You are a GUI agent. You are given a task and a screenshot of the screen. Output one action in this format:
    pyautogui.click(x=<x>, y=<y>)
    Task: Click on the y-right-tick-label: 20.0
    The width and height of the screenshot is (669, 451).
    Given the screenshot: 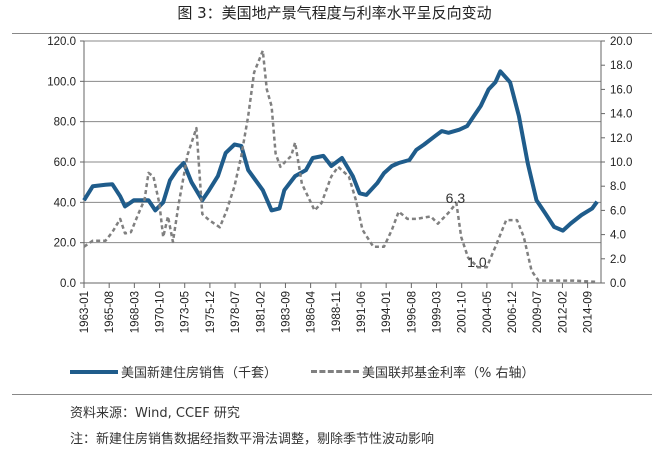 What is the action you would take?
    pyautogui.click(x=621, y=42)
    